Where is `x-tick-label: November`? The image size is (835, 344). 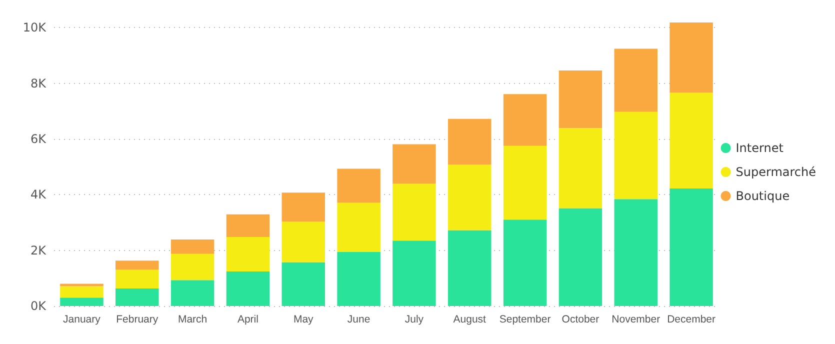
x-tick-label: November is located at coordinates (636, 320).